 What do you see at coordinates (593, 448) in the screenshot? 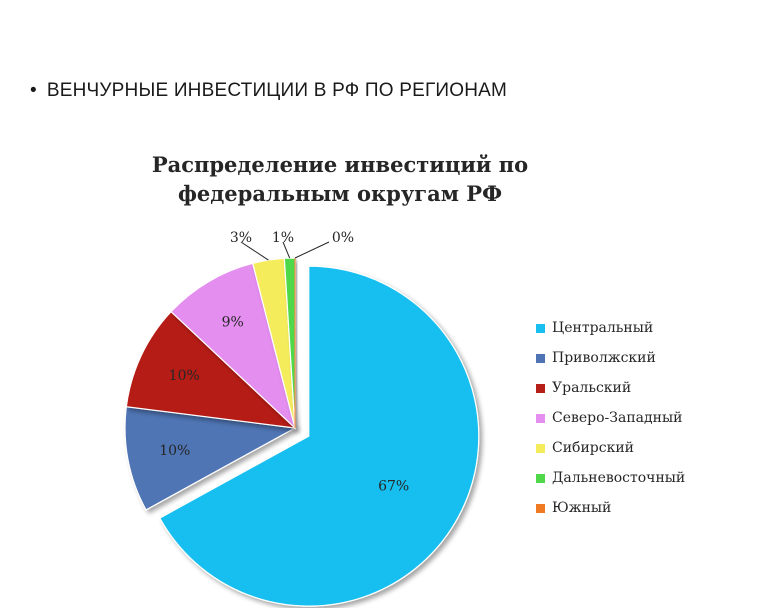
I see `legend-label: Сибирский` at bounding box center [593, 448].